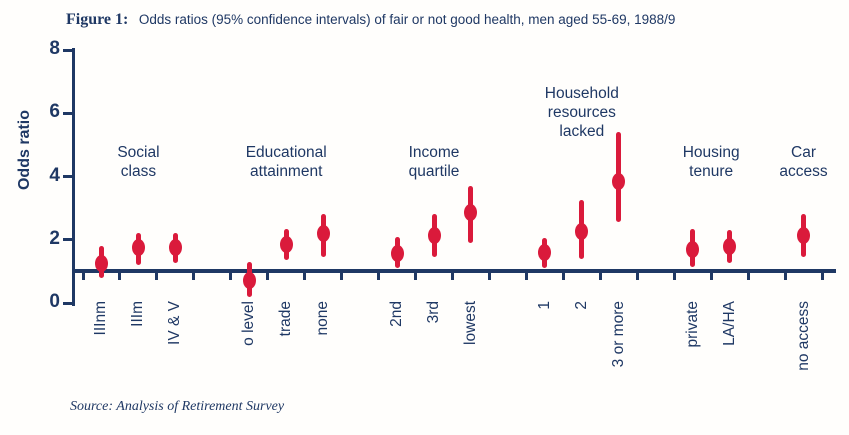  I want to click on group-label: Household resources lacked, so click(581, 112).